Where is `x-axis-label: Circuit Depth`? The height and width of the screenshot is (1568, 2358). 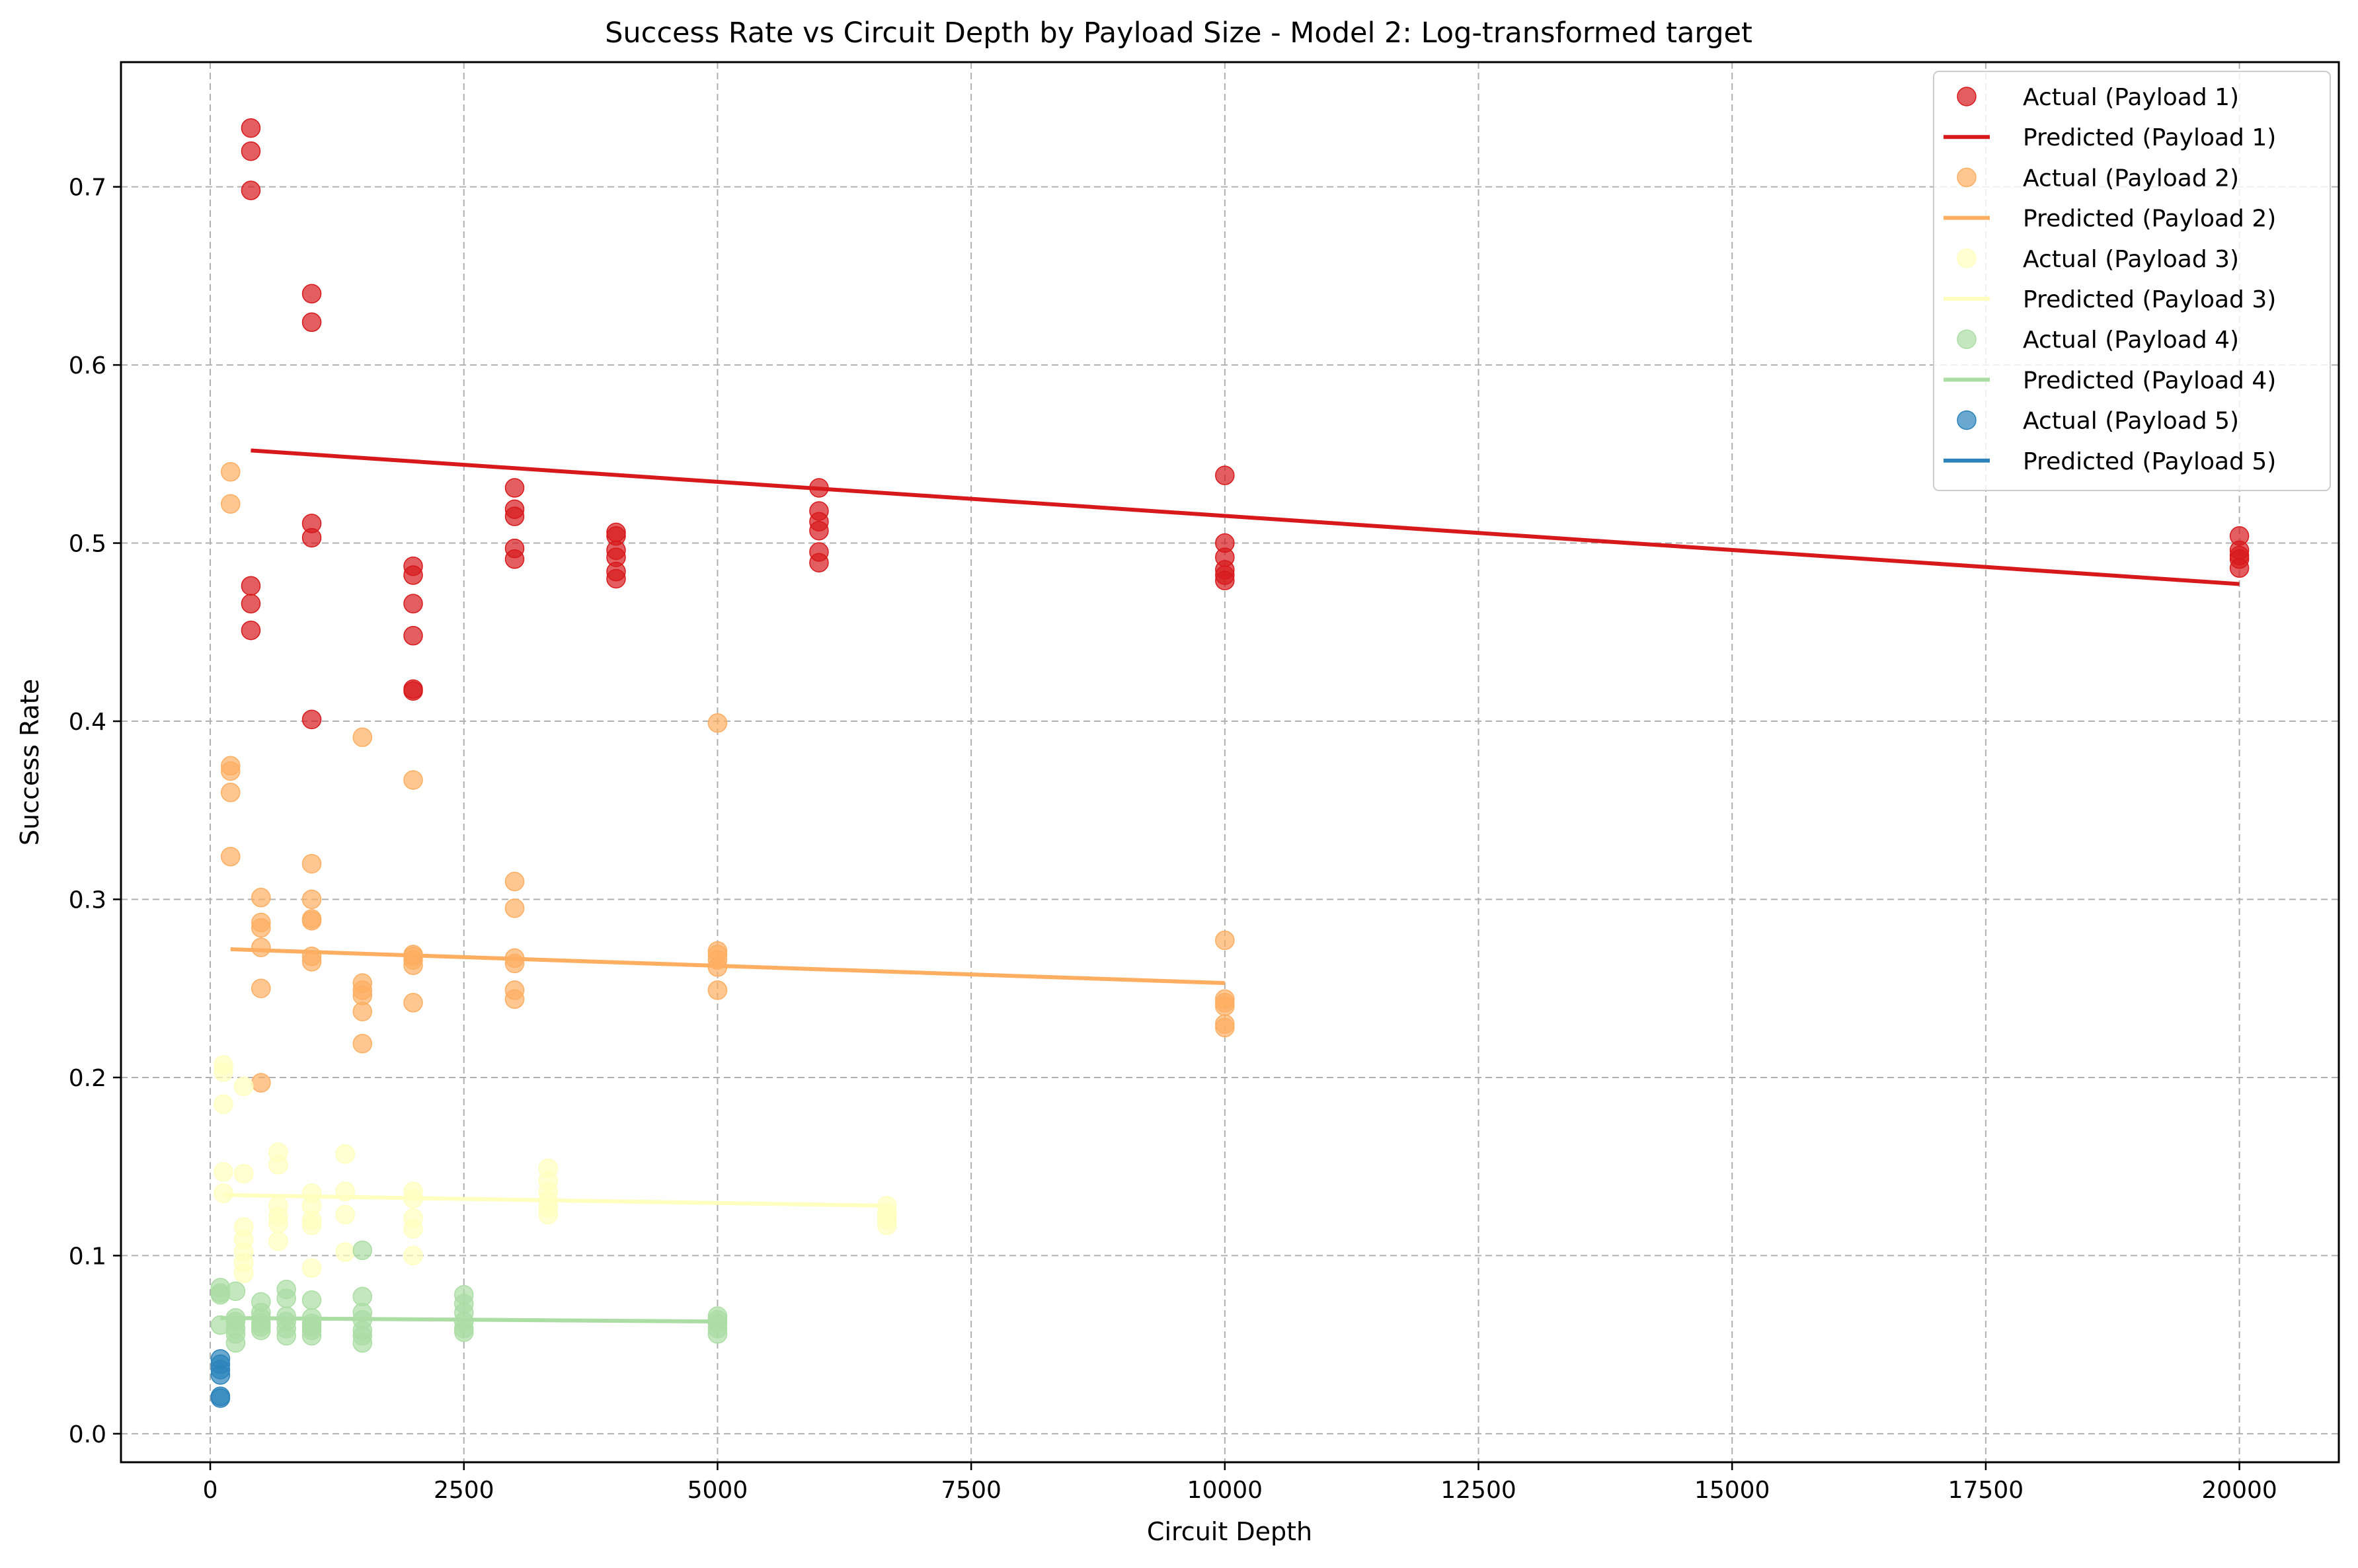 x-axis-label: Circuit Depth is located at coordinates (1229, 1531).